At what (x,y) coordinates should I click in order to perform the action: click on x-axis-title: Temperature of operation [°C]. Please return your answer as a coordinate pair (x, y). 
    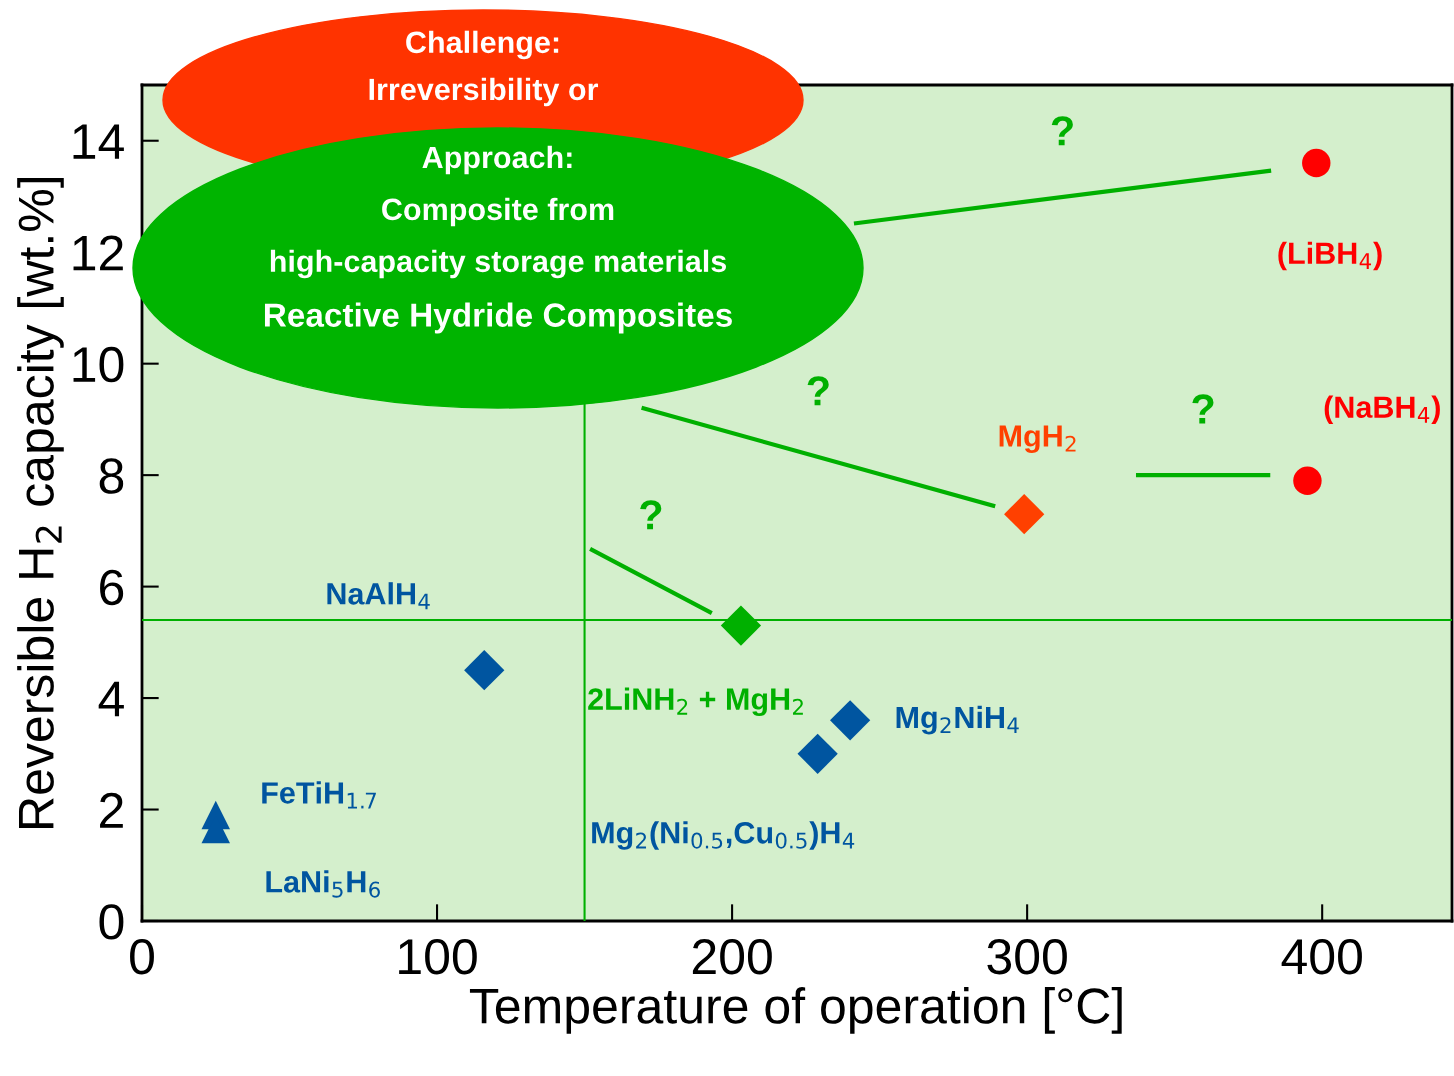
    Looking at the image, I should click on (795, 1010).